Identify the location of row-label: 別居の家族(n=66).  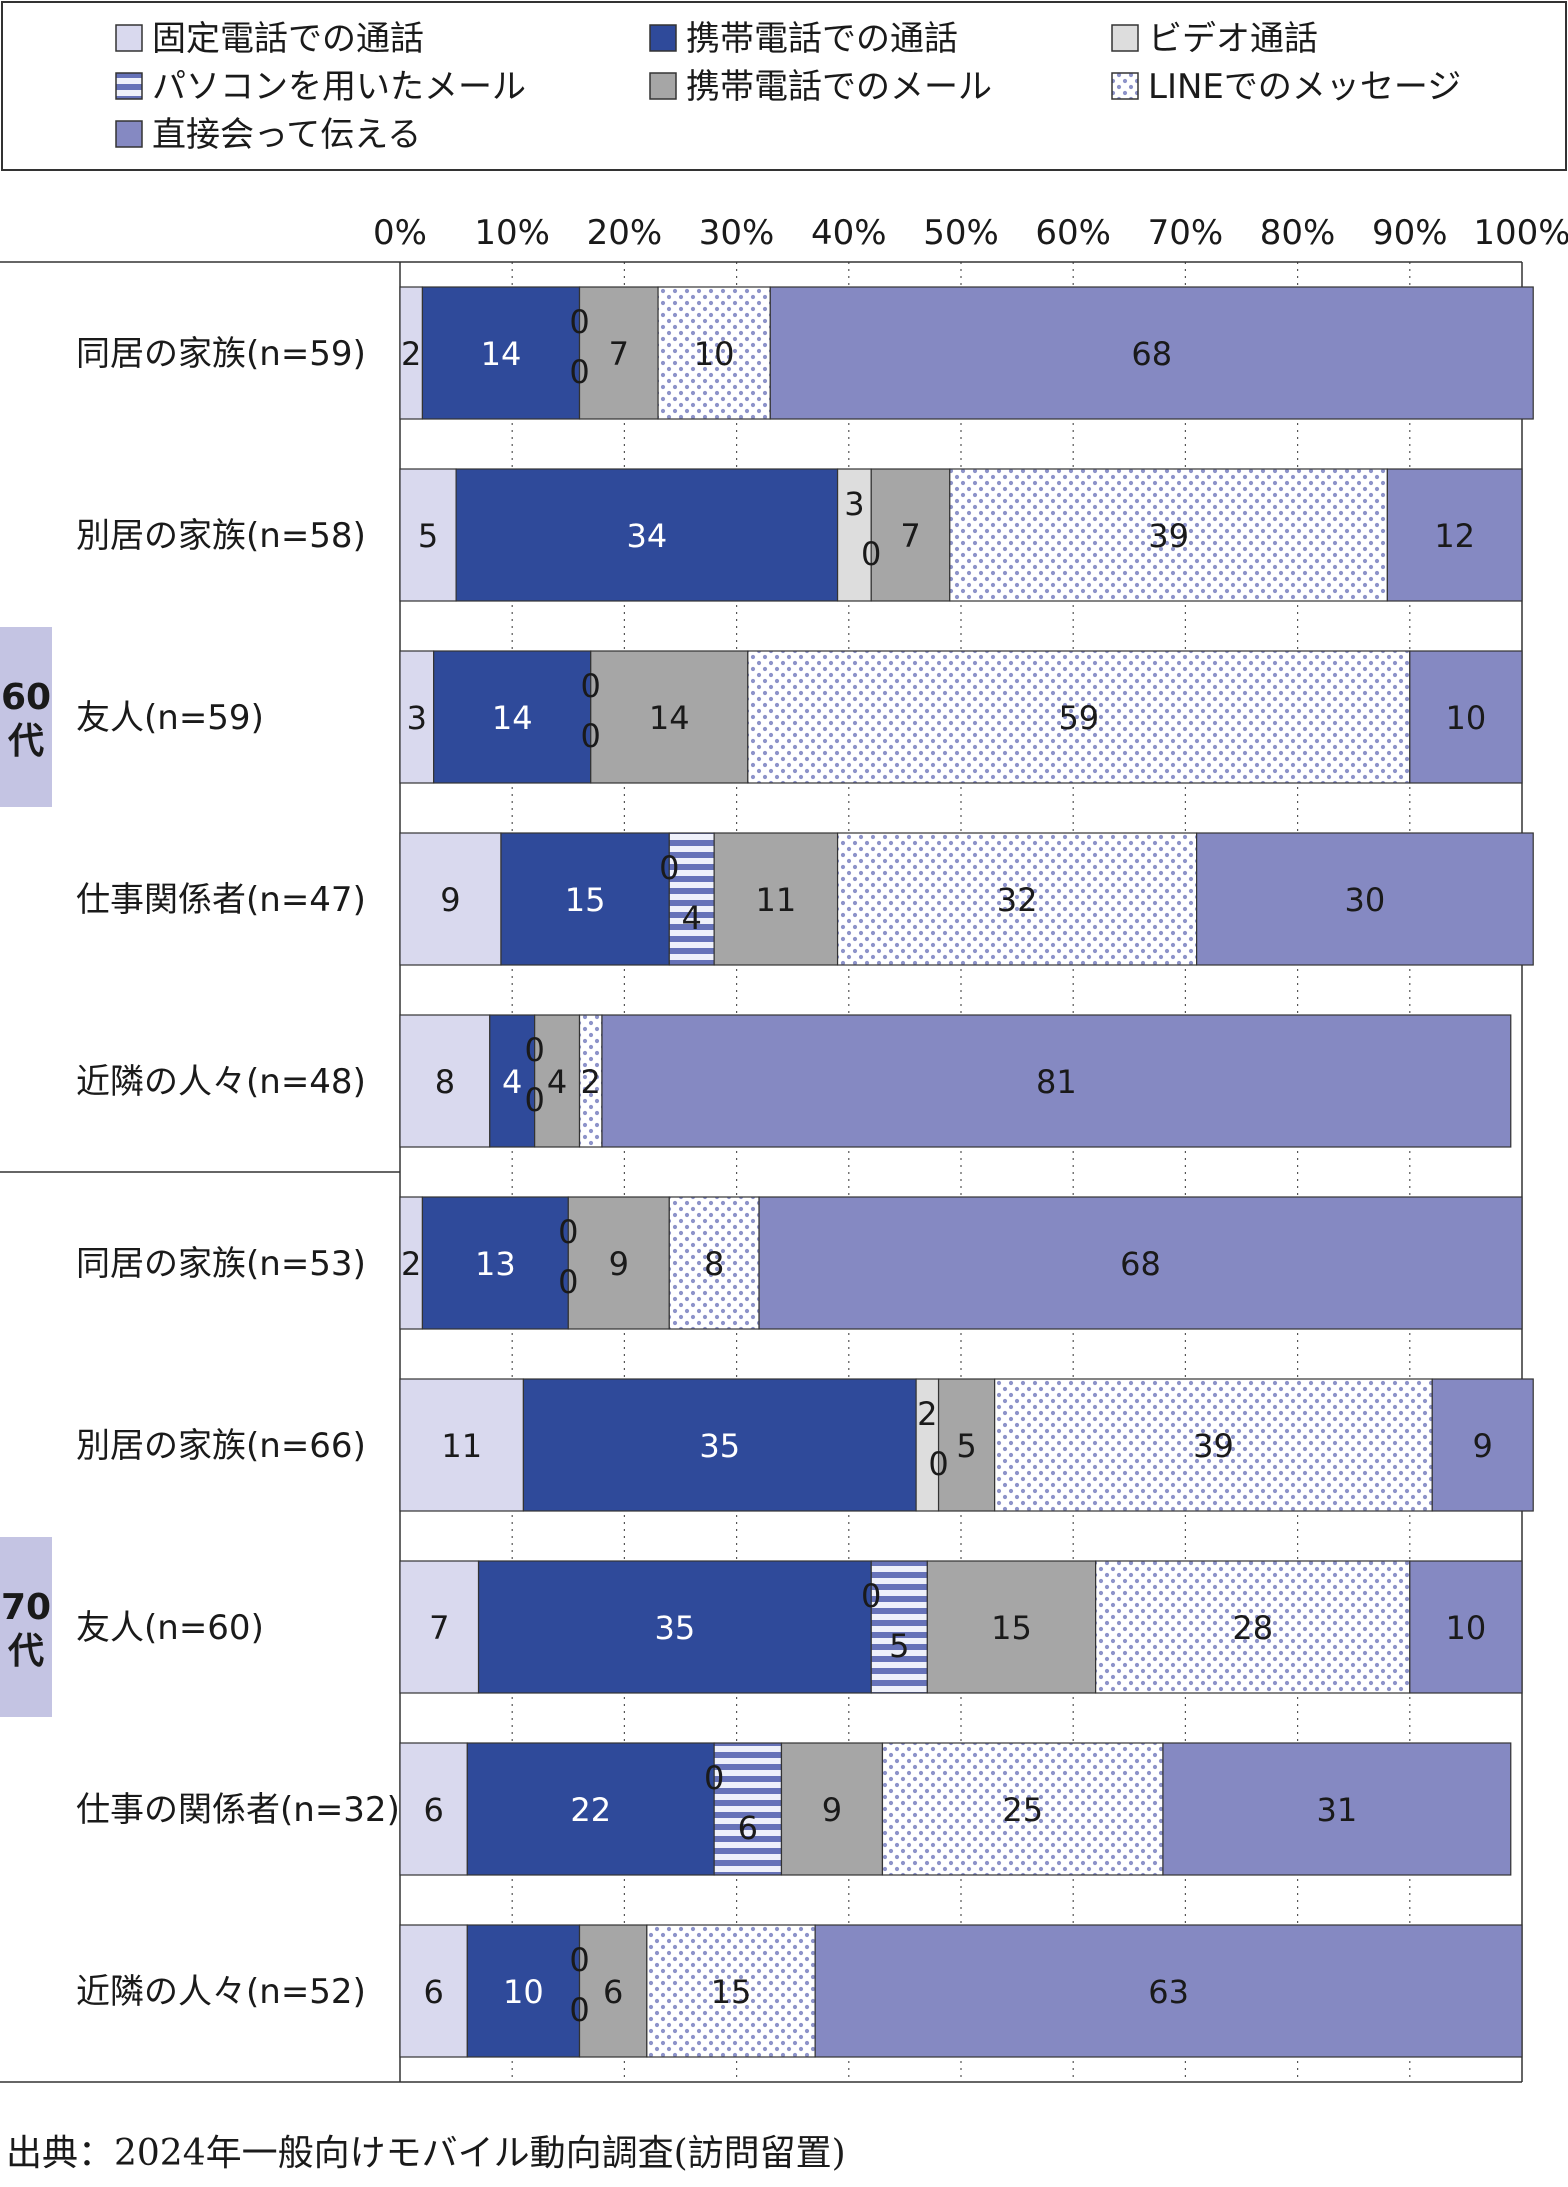
(221, 1446).